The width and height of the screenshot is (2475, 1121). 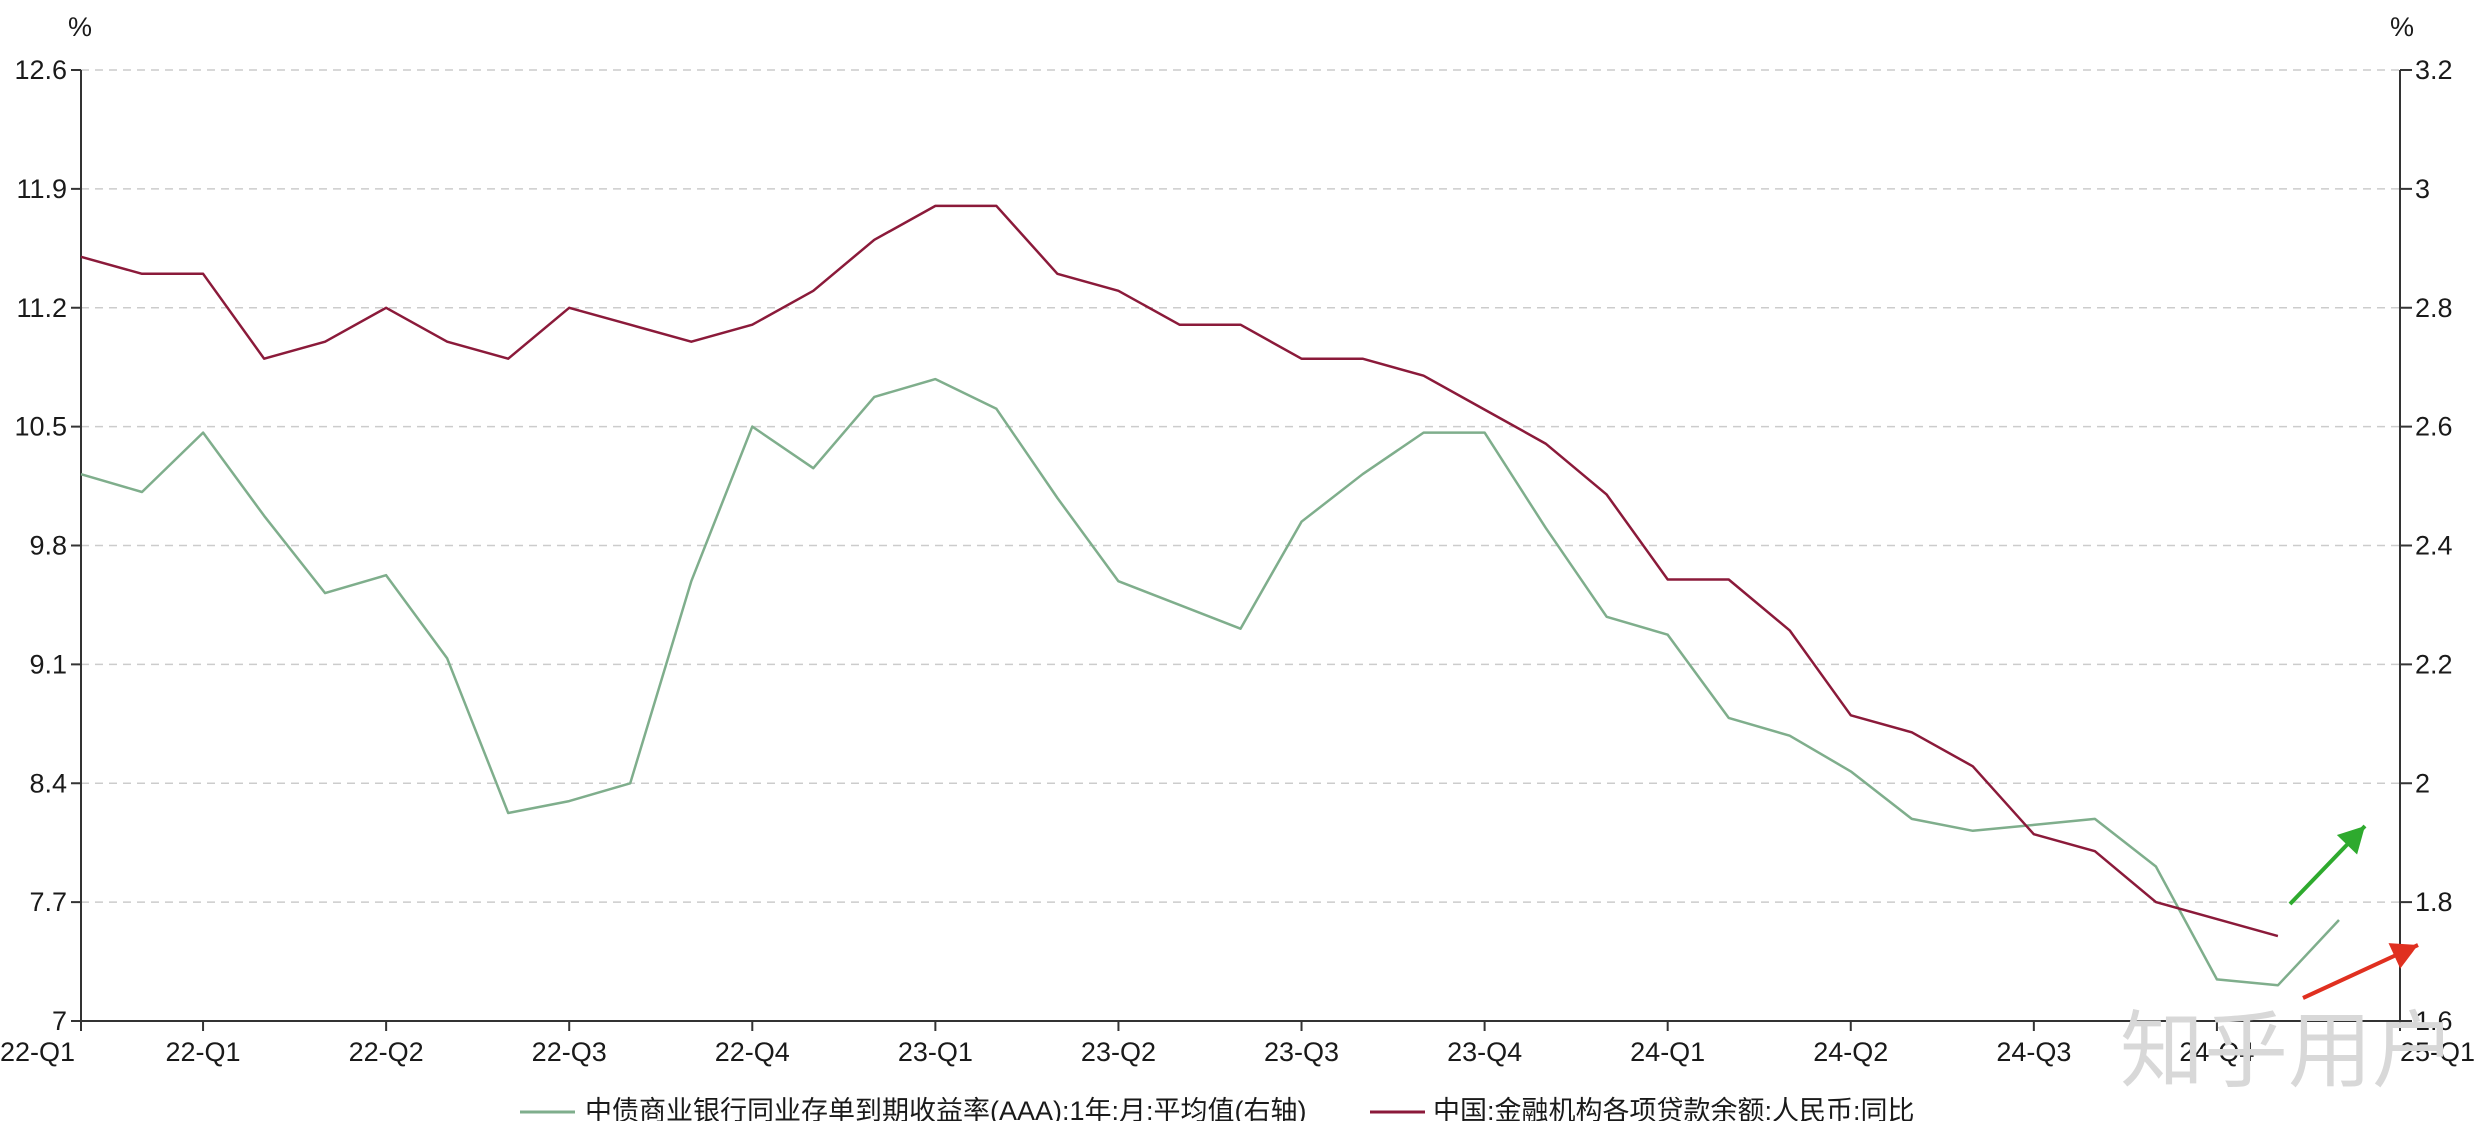 I want to click on red-arrow-head, so click(x=2403, y=956).